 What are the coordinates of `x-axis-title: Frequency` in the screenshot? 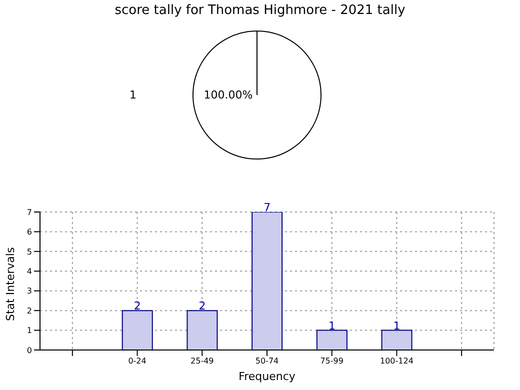 It's located at (267, 376).